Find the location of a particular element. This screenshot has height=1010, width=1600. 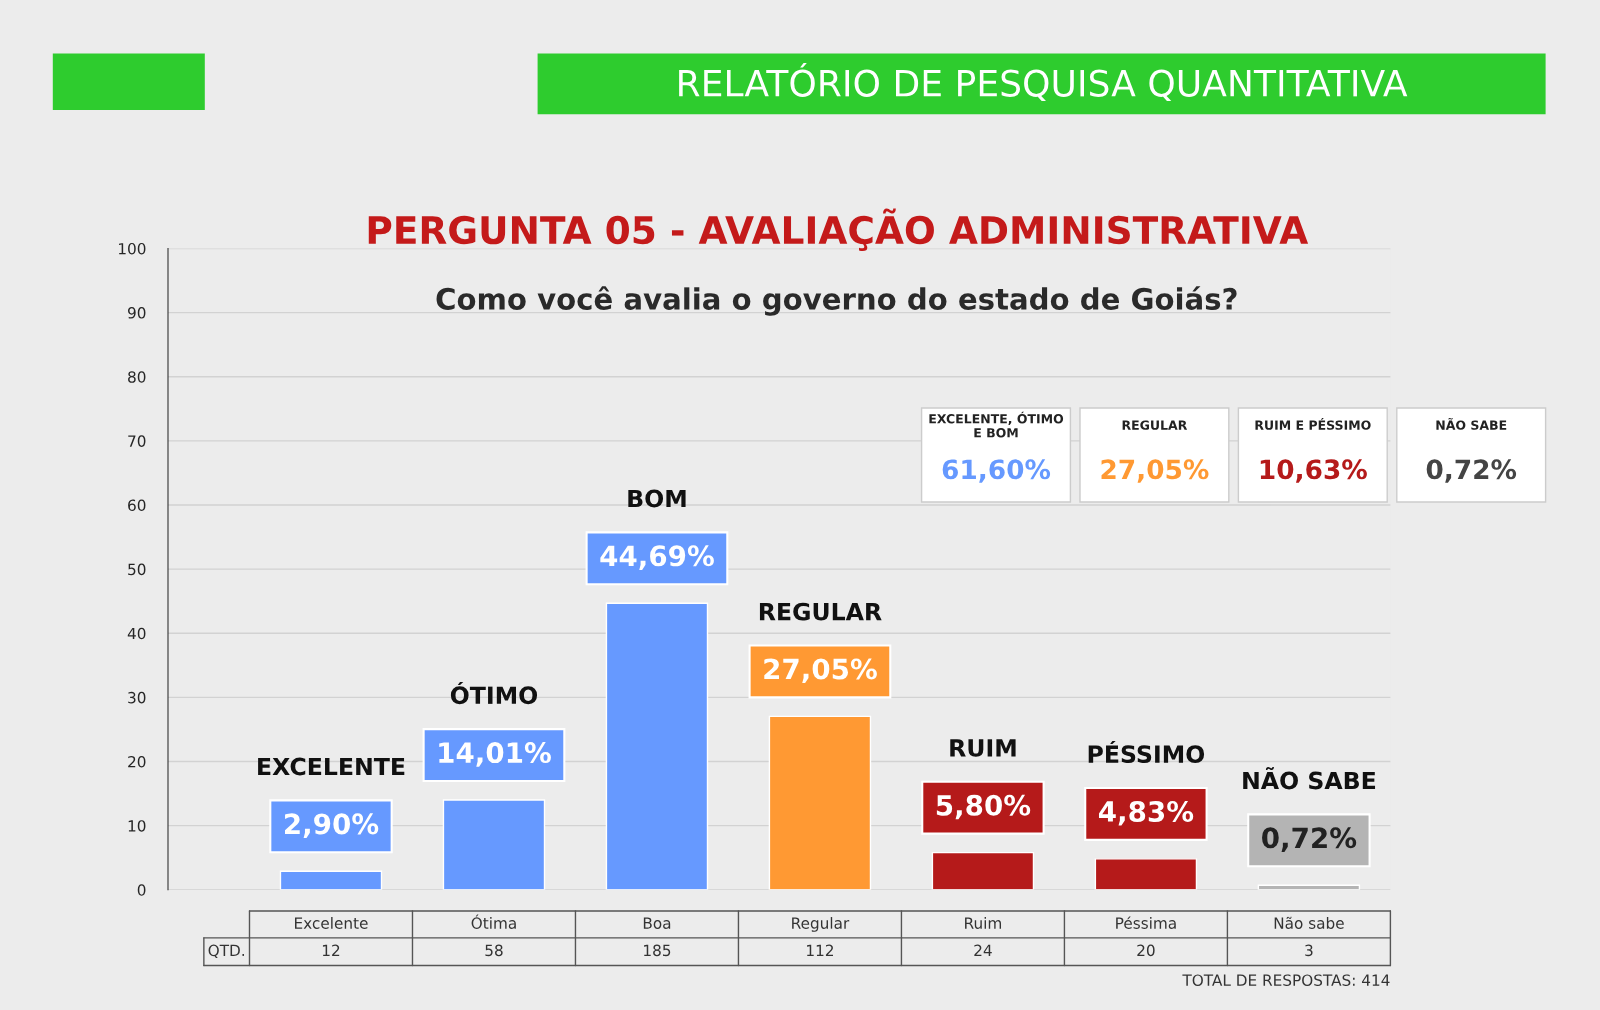

text: 185 is located at coordinates (657, 950).